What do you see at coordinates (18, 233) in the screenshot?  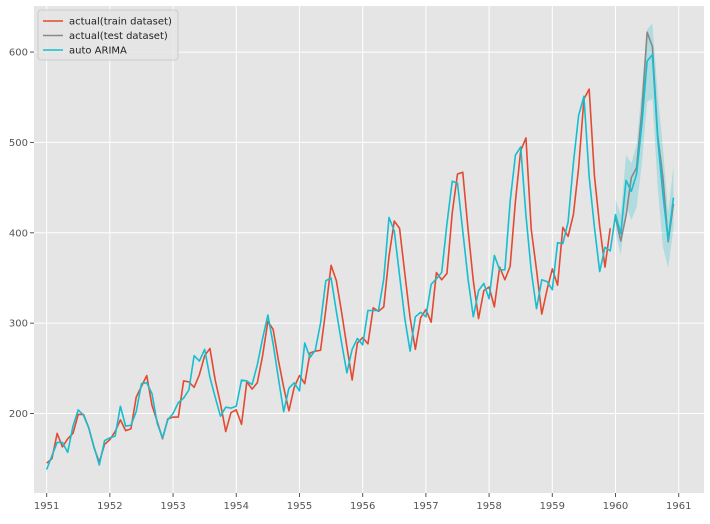 I see `y-tick-label: 400` at bounding box center [18, 233].